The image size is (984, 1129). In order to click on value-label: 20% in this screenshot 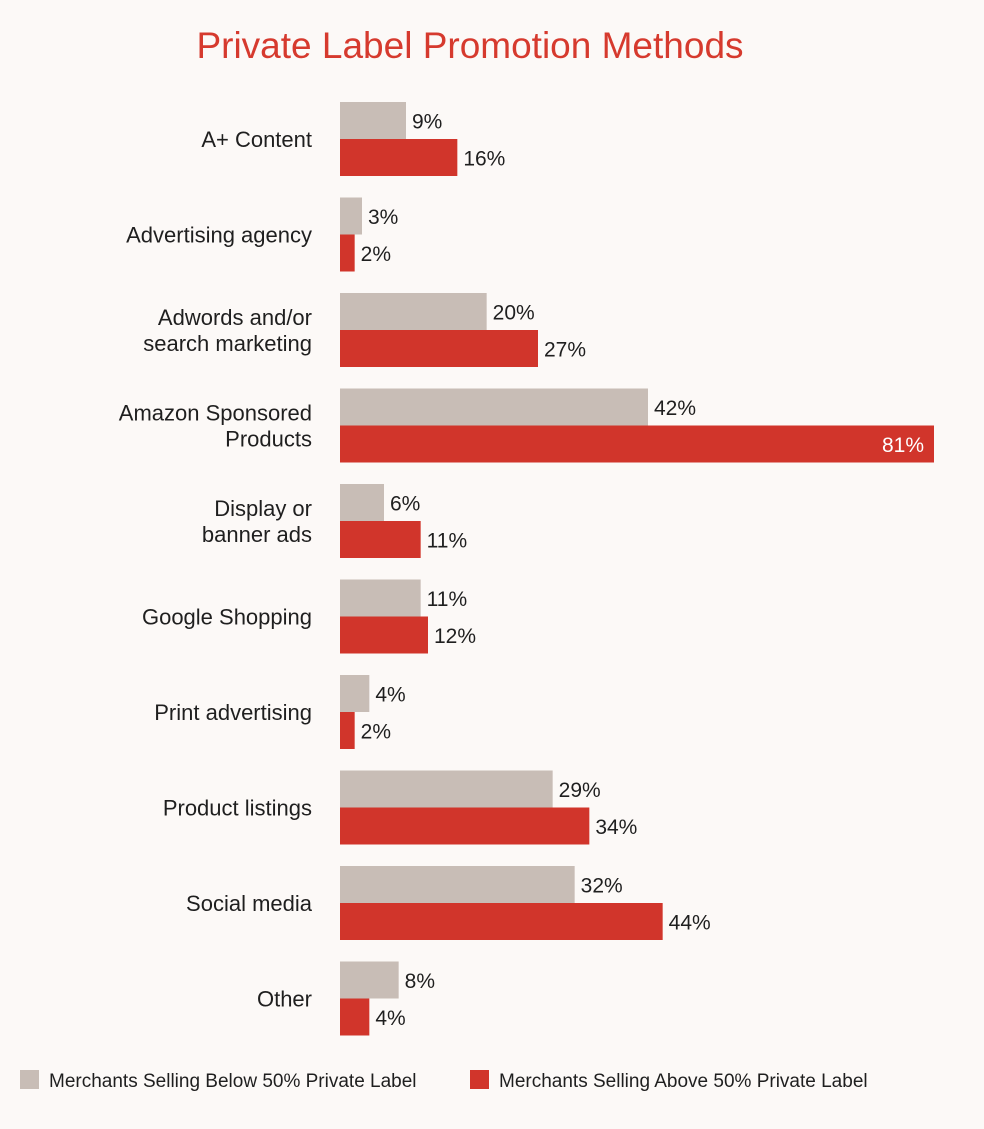, I will do `click(514, 313)`.